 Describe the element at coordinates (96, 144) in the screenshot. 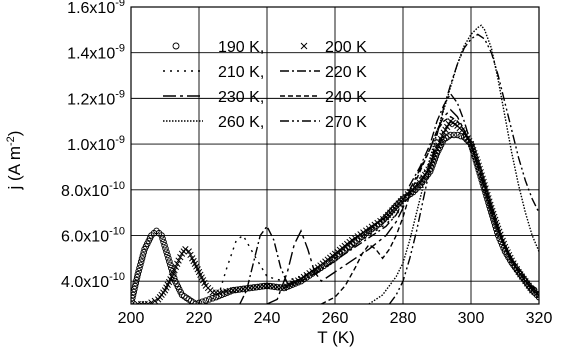

I see `y-tick-label: 1.0x10⁻⁹` at that location.